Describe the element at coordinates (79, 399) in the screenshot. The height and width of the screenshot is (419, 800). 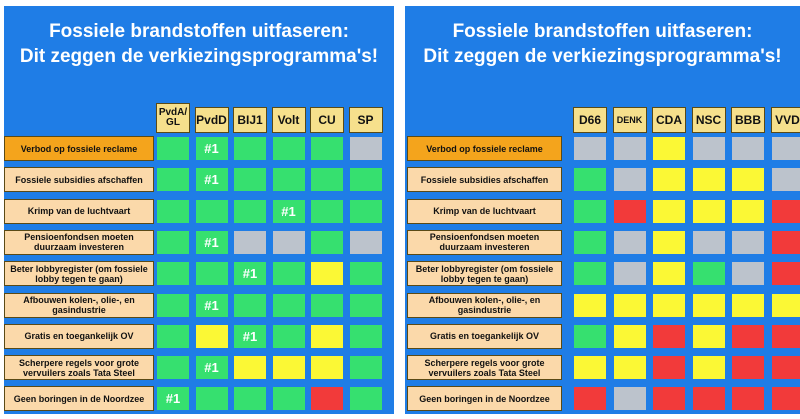
I see `left-row-label: Geen boringen in de Noordzee` at that location.